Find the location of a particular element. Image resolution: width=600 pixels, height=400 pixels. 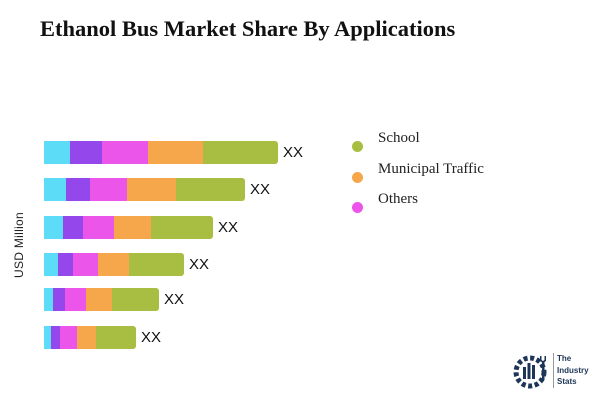

logo-divider is located at coordinates (553, 370).